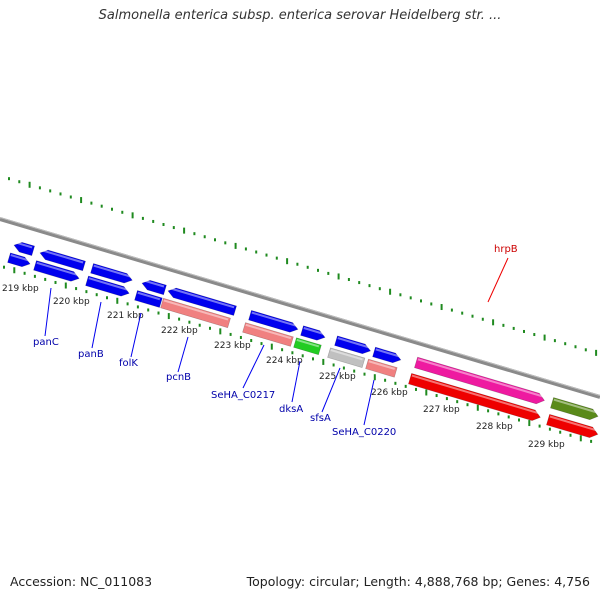 This screenshot has height=600, width=600. I want to click on feature-left-arrow-g, so click(313, 333).